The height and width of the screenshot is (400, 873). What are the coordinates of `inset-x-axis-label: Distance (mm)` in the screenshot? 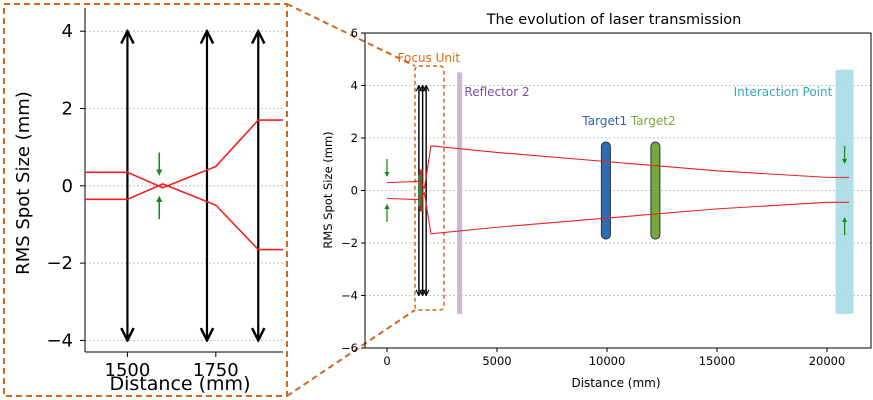 It's located at (180, 384).